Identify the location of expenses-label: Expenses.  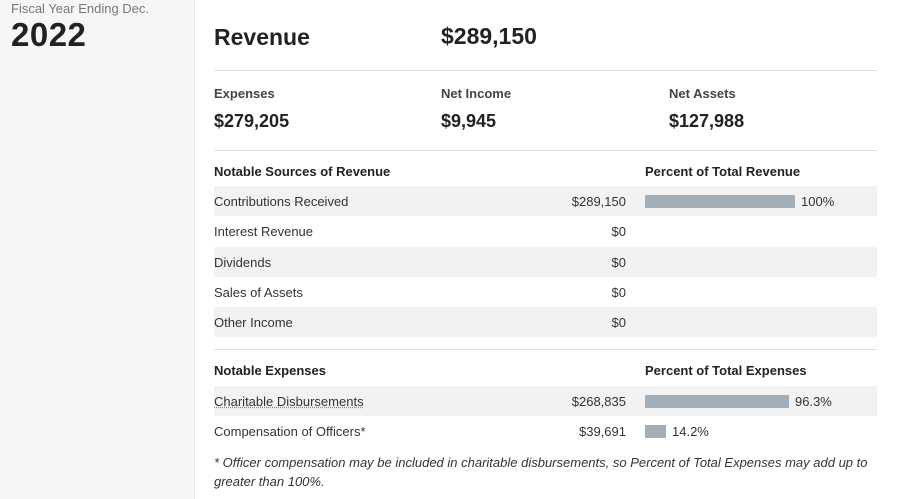
(244, 93).